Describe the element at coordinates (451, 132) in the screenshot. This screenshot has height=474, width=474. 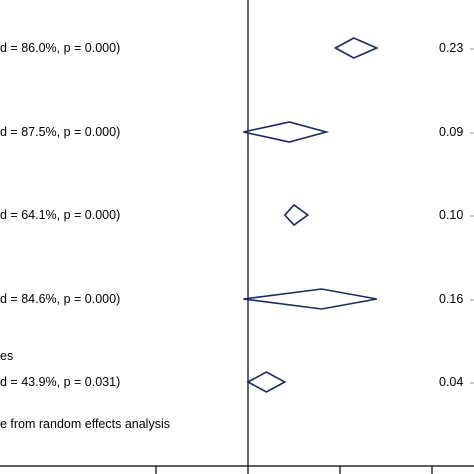
I see `estimate-value-1: 0.09` at that location.